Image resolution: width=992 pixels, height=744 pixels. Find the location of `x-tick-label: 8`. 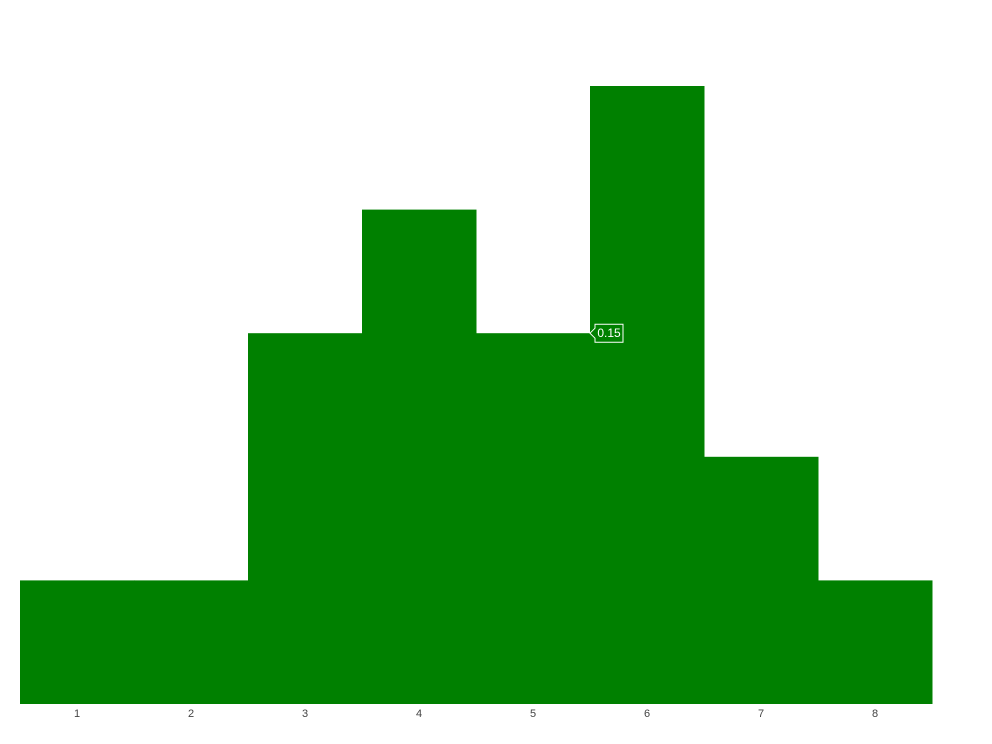

x-tick-label: 8 is located at coordinates (875, 714).